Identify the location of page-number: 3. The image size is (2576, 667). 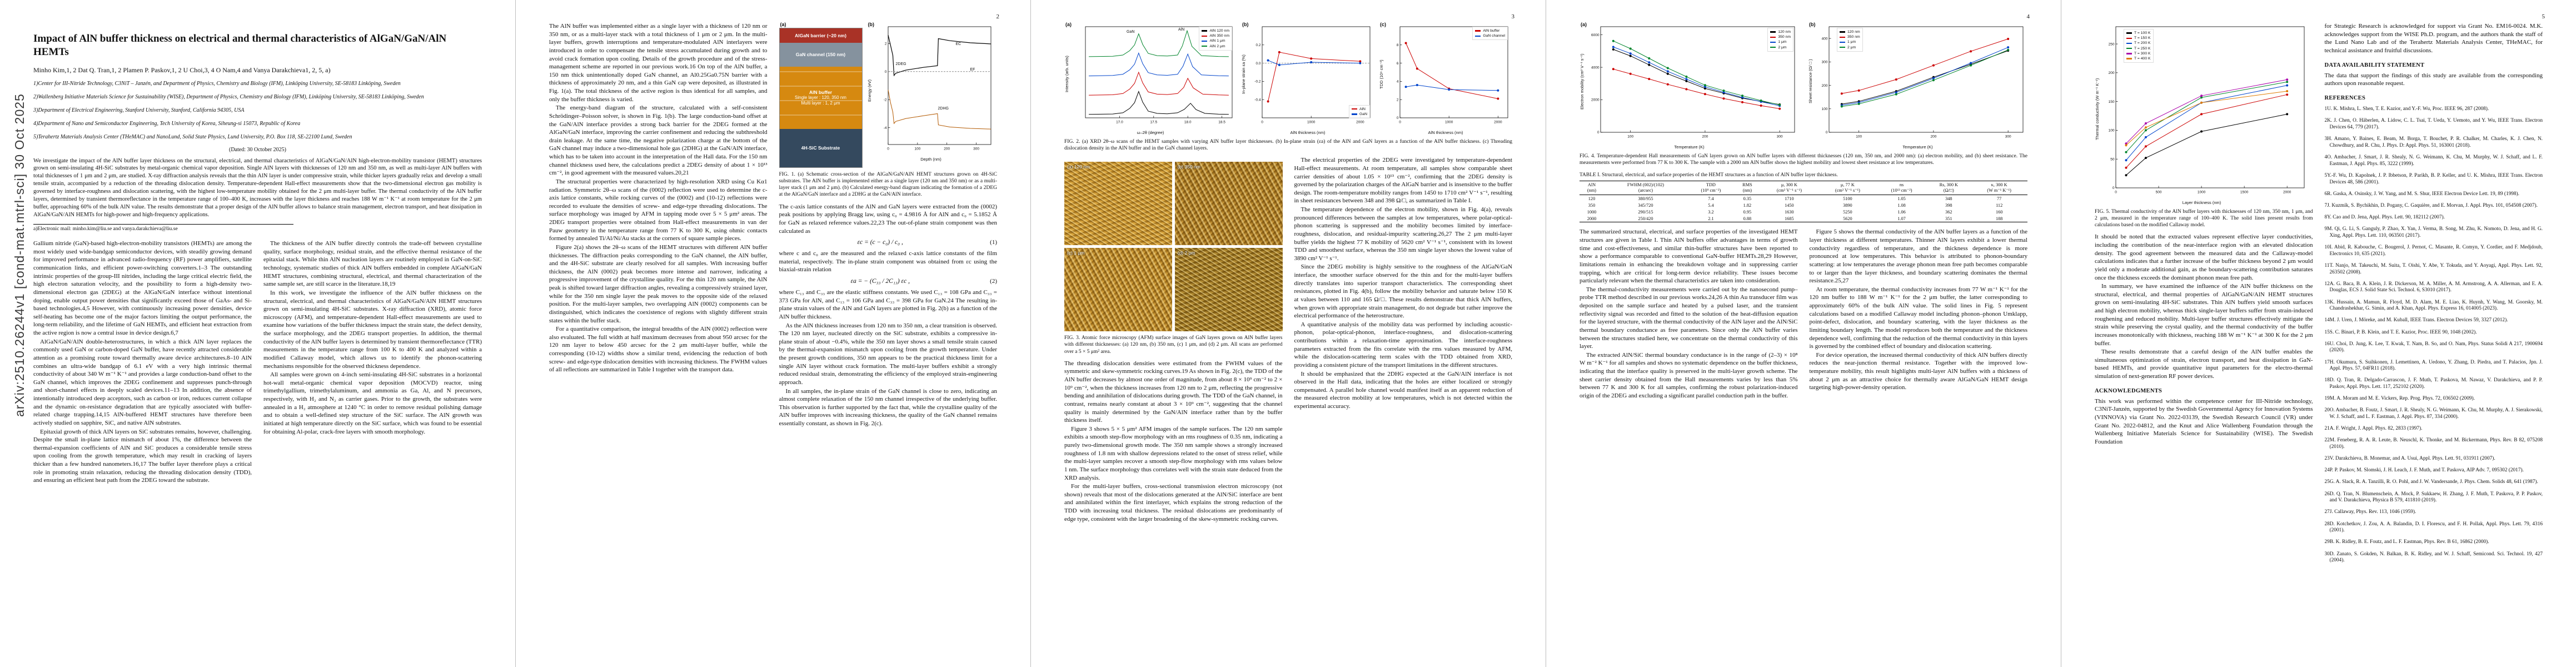
(1513, 16).